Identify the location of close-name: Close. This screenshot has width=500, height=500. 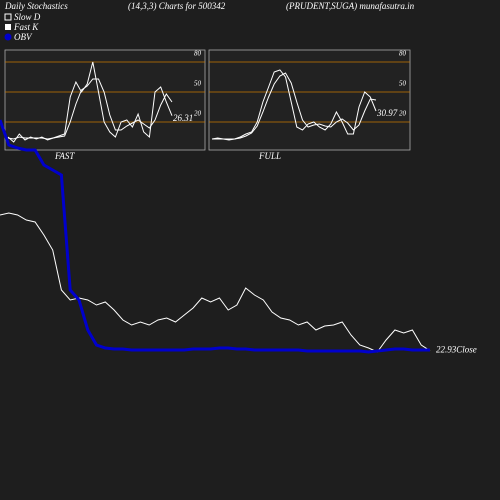
(466, 350).